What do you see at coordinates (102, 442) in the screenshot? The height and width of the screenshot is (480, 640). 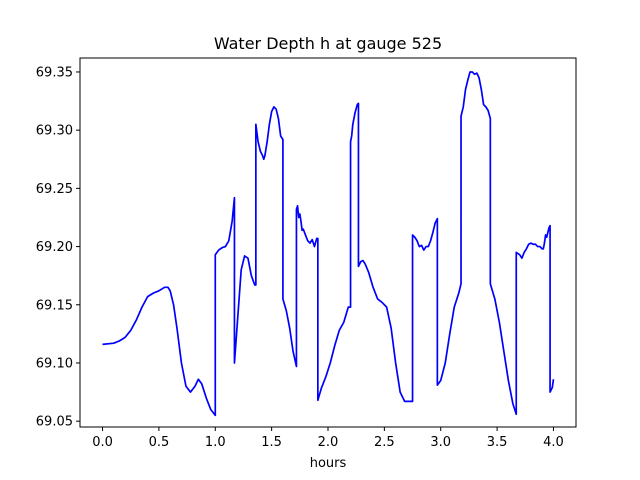 I see `x-tick-label: 0.0` at bounding box center [102, 442].